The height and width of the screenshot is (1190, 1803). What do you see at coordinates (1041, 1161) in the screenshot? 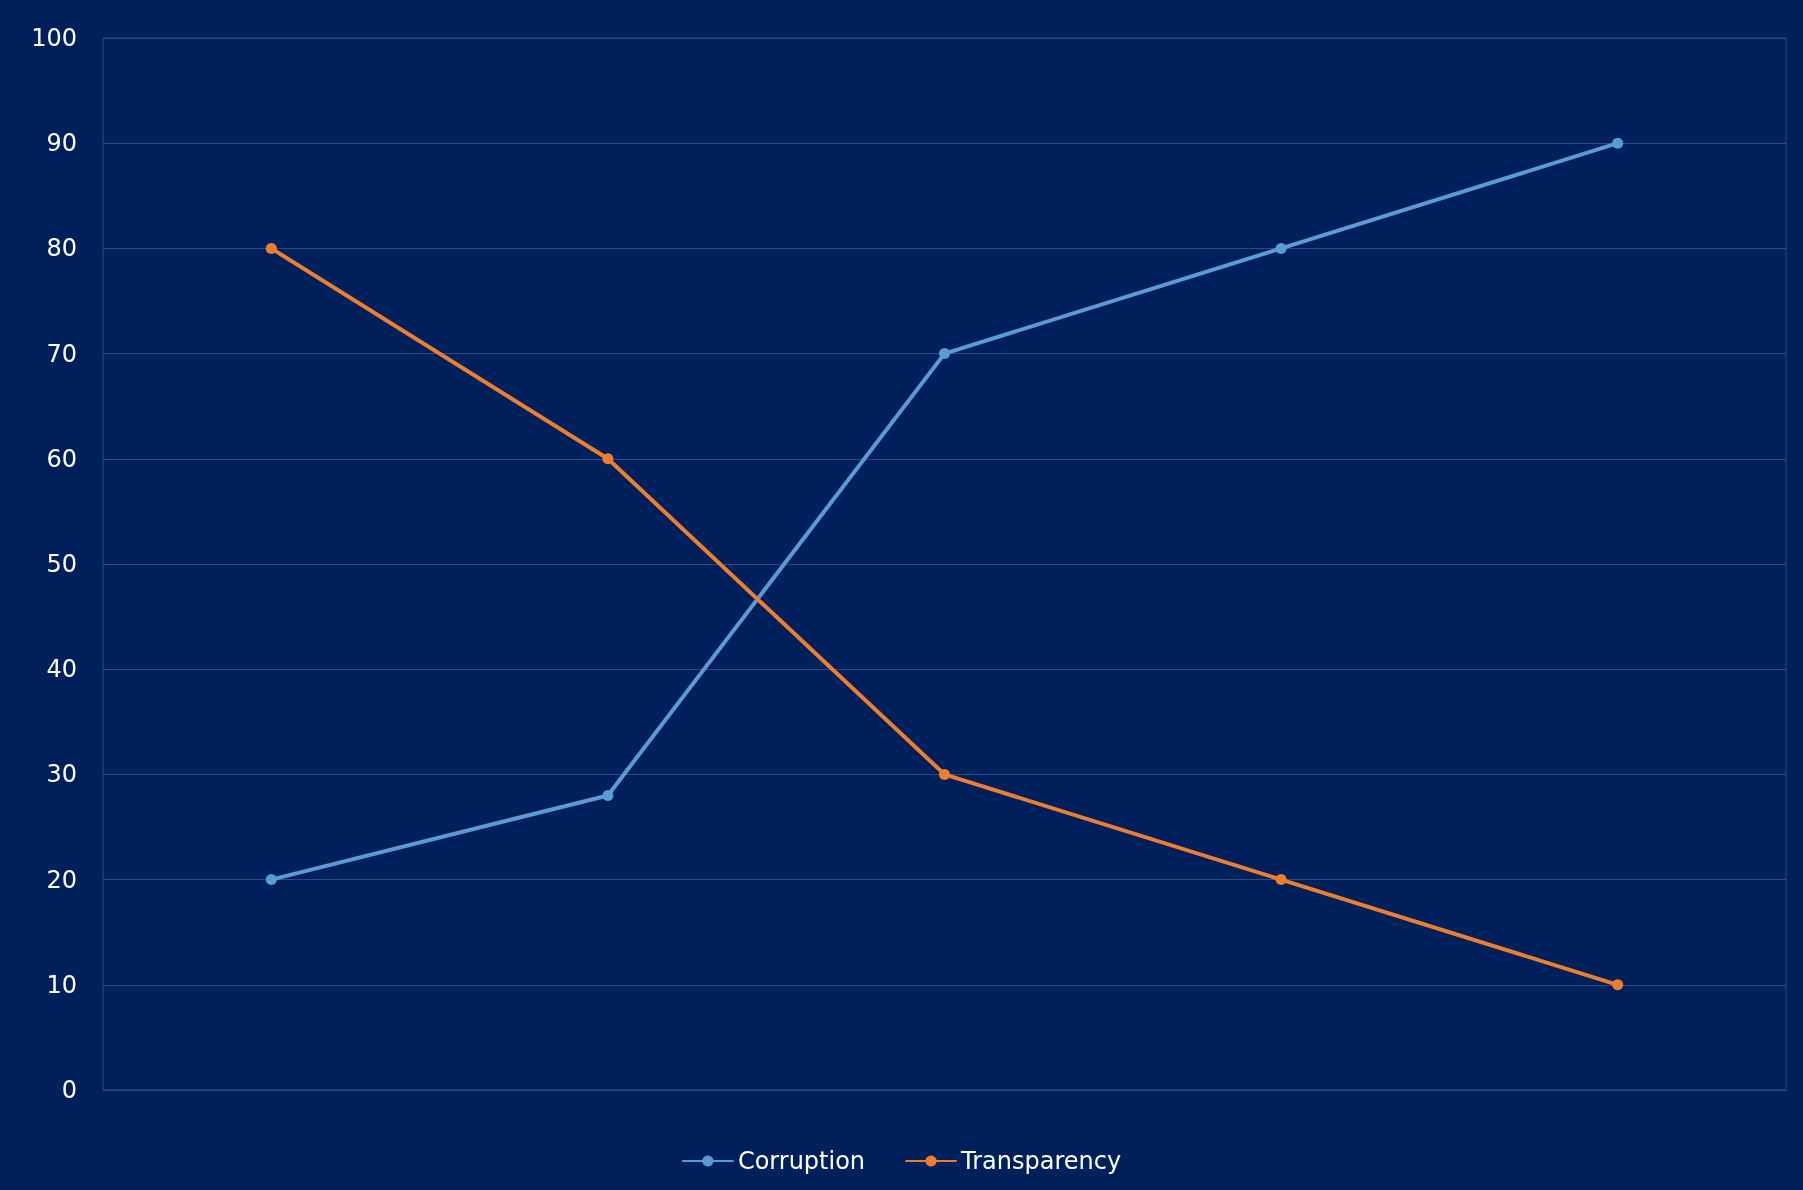
I see `legend-label: Transparency` at bounding box center [1041, 1161].